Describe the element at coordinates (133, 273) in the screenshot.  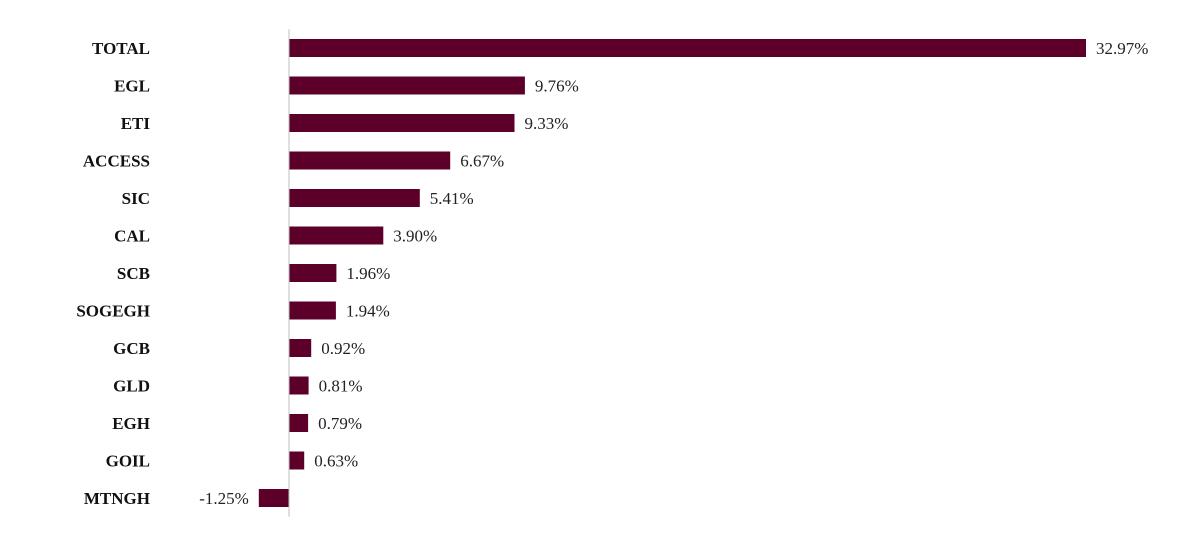
I see `category-label-scb: SCB` at that location.